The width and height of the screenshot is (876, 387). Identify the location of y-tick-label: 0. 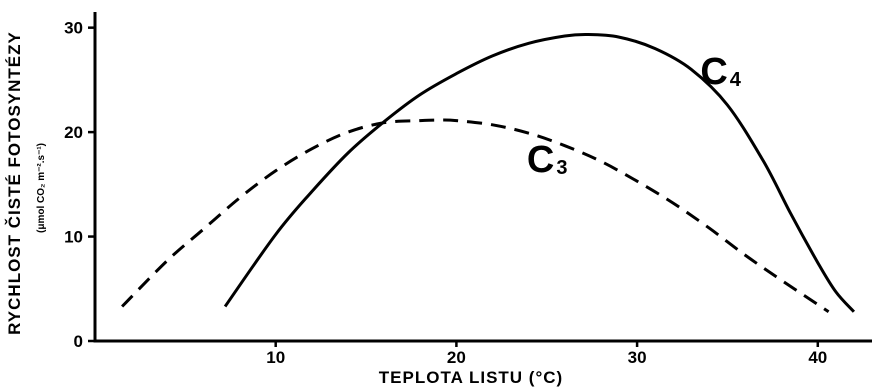
(78, 341).